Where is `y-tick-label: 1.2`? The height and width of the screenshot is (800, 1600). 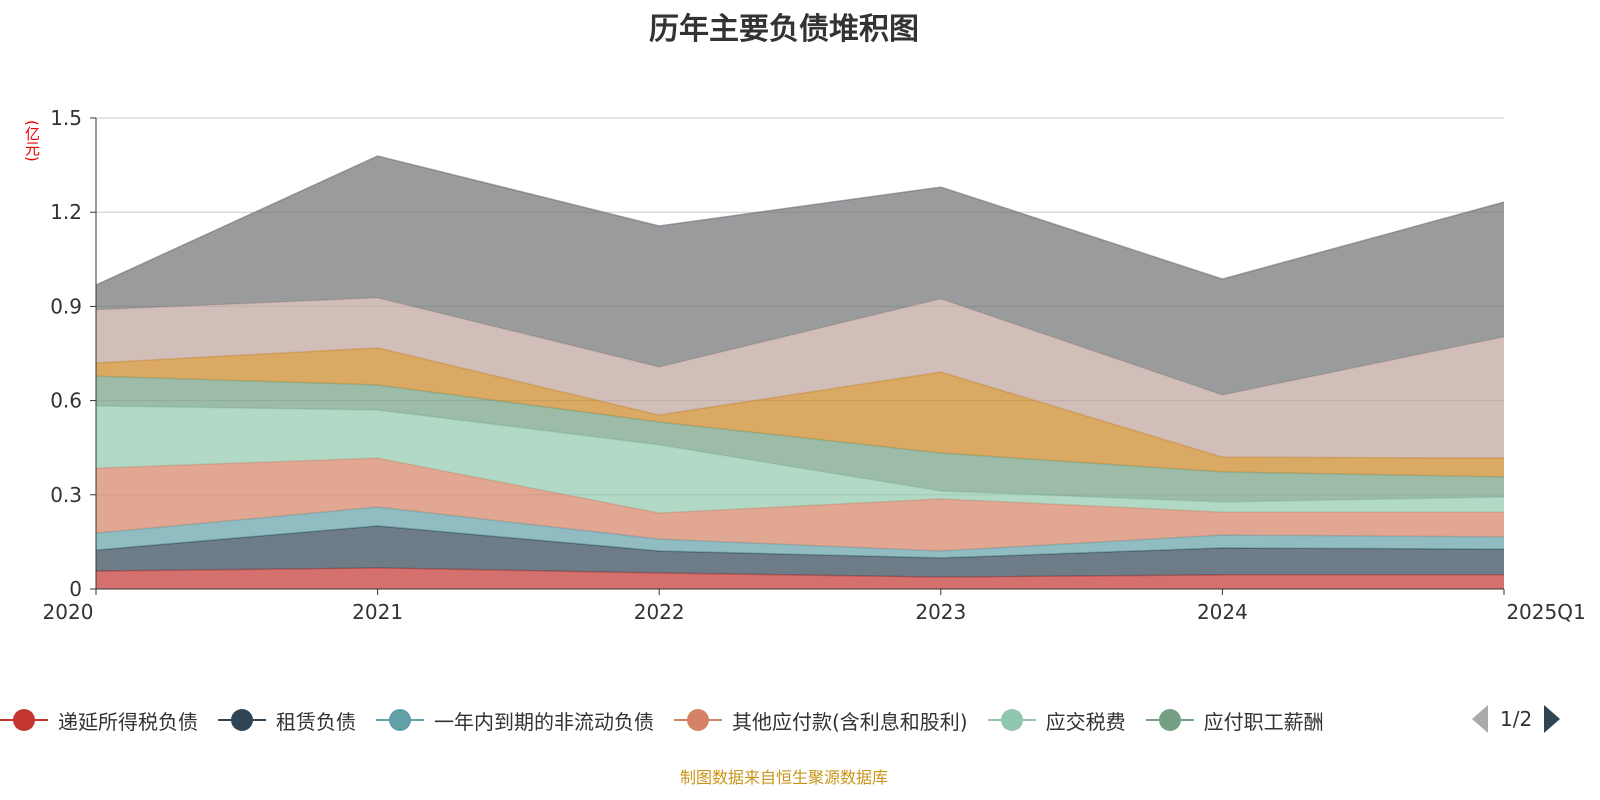 y-tick-label: 1.2 is located at coordinates (66, 212).